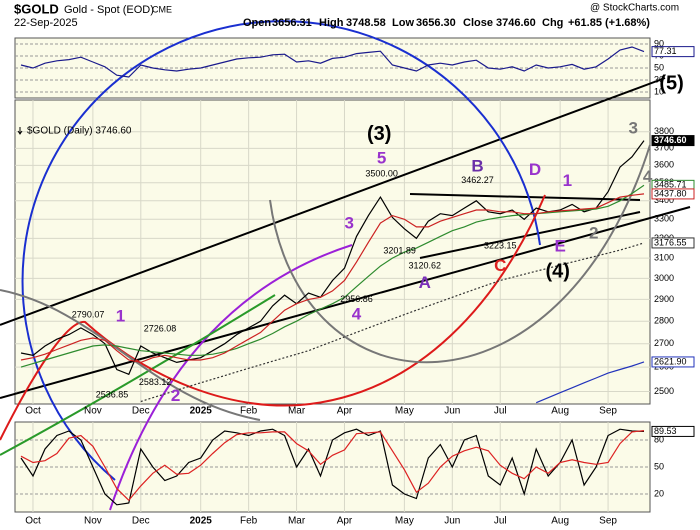  Describe the element at coordinates (559, 246) in the screenshot. I see `annotation: E` at that location.